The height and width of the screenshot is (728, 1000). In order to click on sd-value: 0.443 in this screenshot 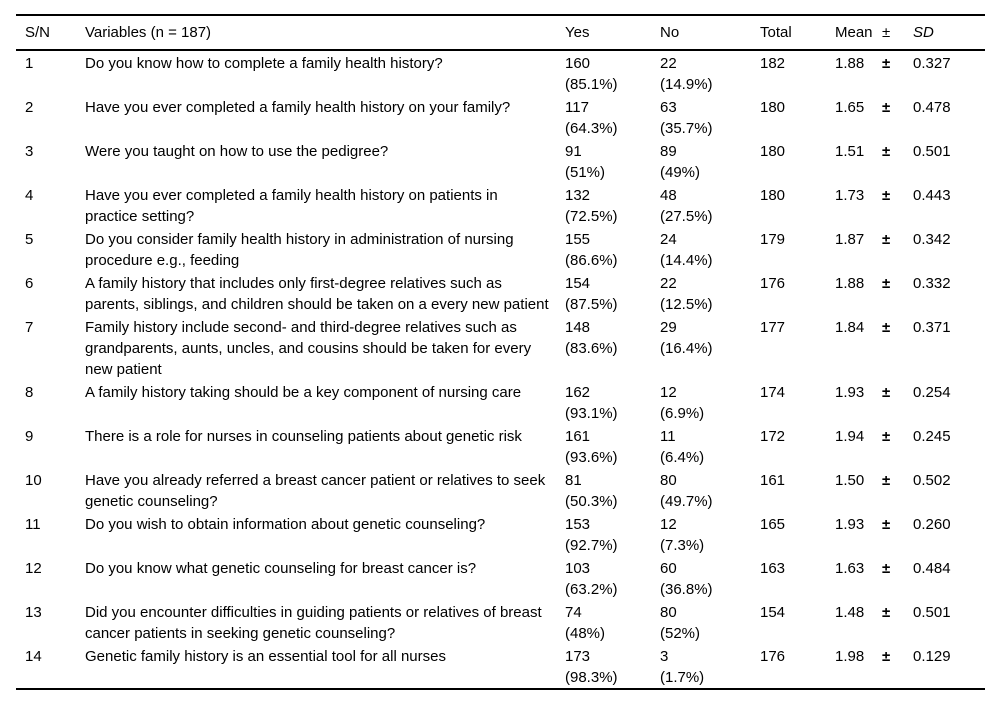, I will do `click(932, 195)`.